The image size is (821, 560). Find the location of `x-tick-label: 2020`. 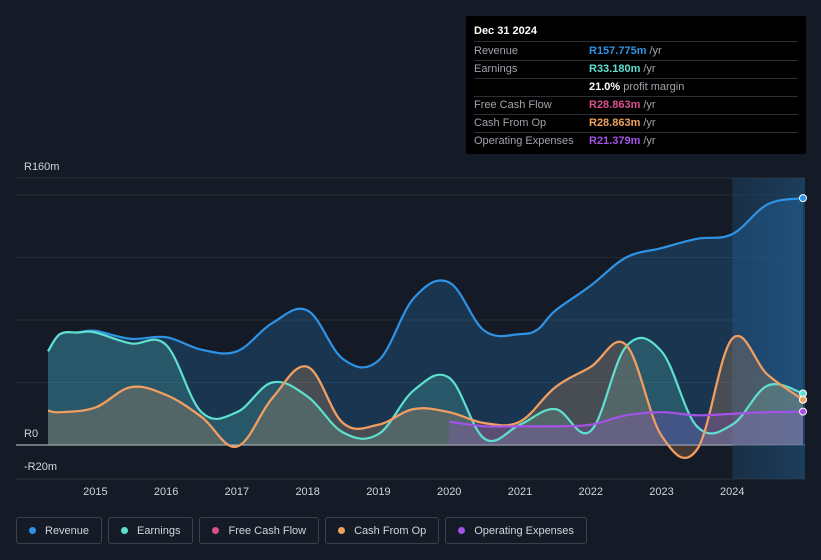

x-tick-label: 2020 is located at coordinates (449, 492).